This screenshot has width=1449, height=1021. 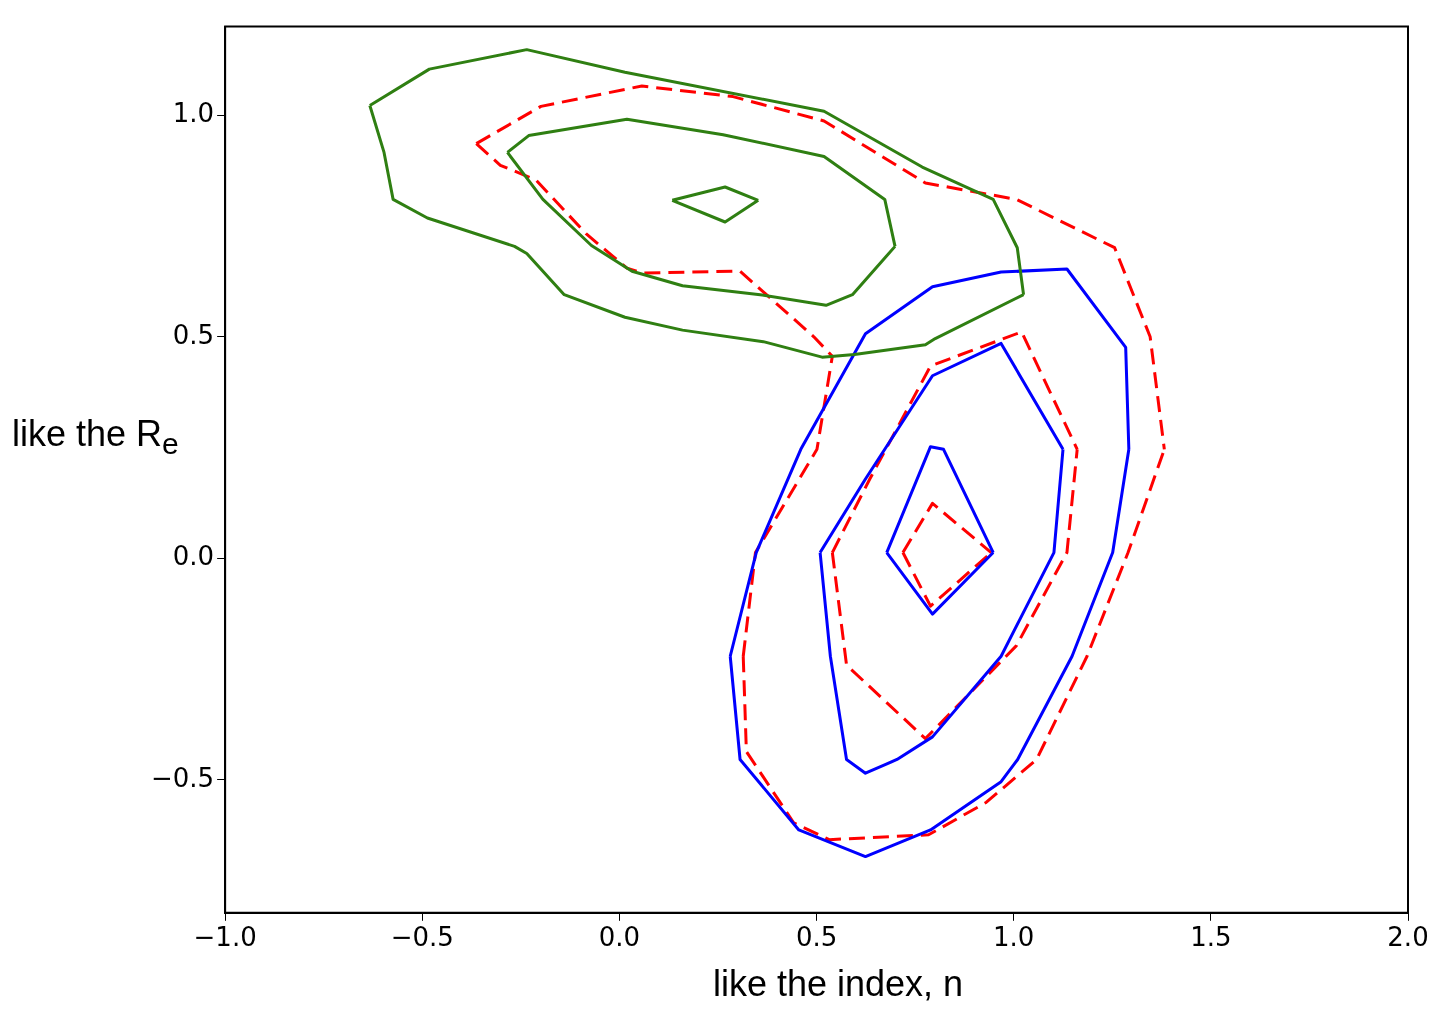 I want to click on y-tick-label: 1.0, so click(x=193, y=112).